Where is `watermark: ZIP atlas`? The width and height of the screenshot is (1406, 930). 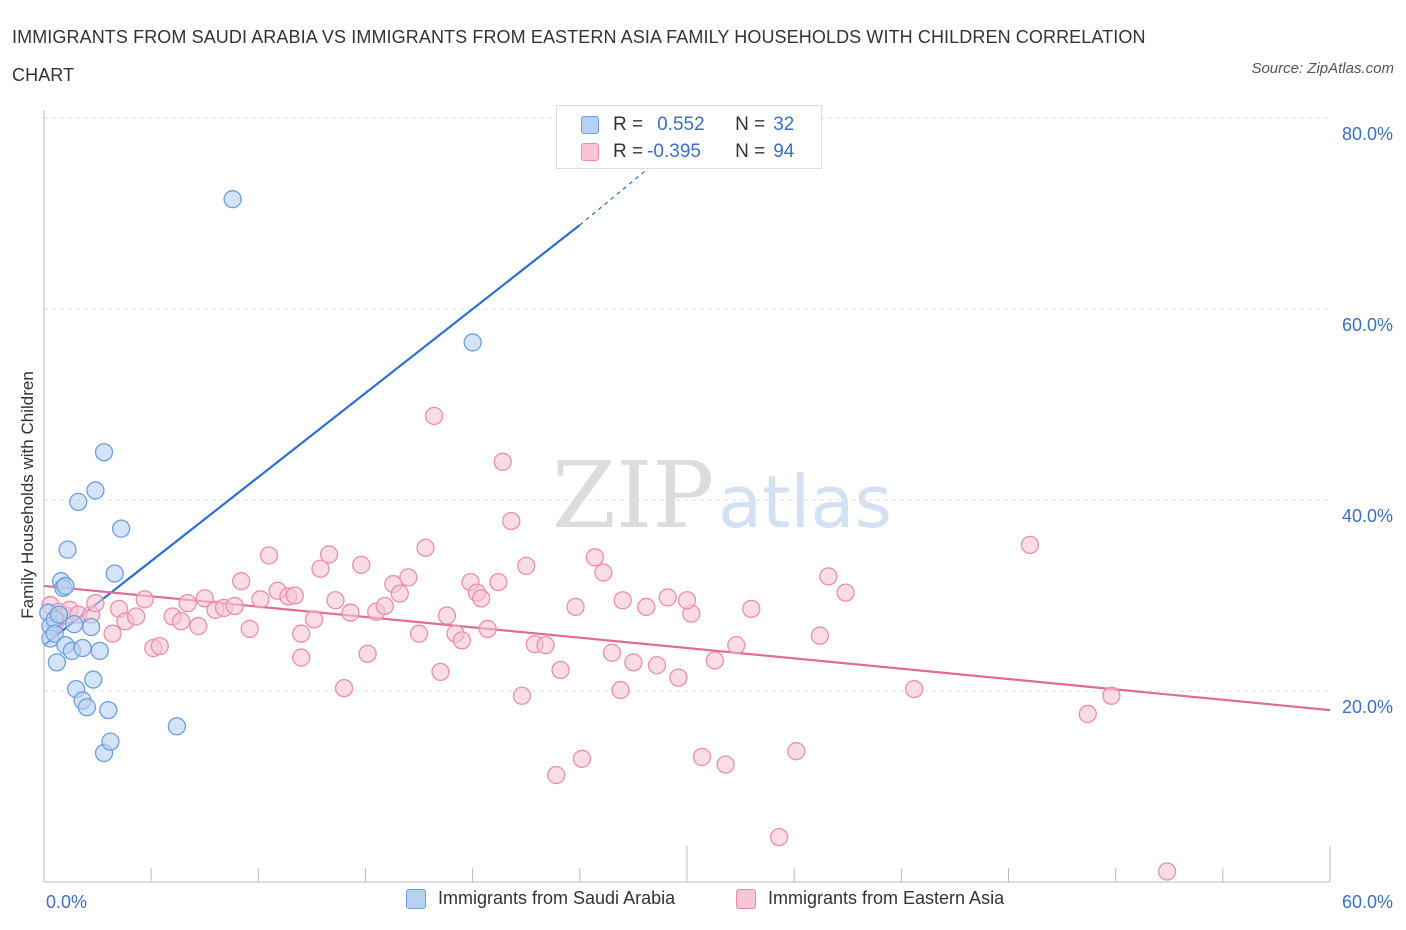
watermark: ZIP atlas is located at coordinates (722, 495).